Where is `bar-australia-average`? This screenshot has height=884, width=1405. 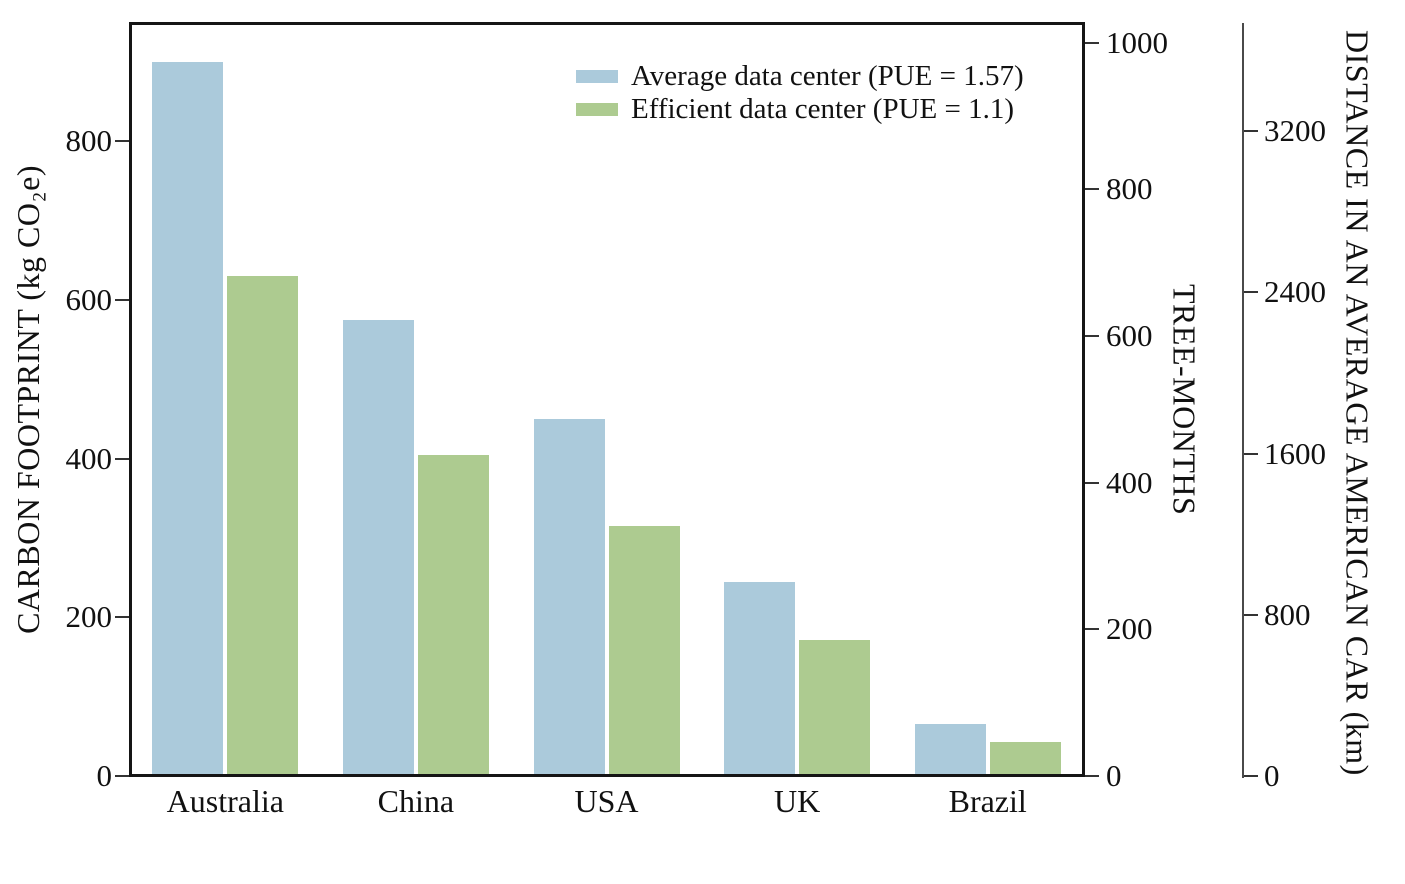
bar-australia-average is located at coordinates (188, 417).